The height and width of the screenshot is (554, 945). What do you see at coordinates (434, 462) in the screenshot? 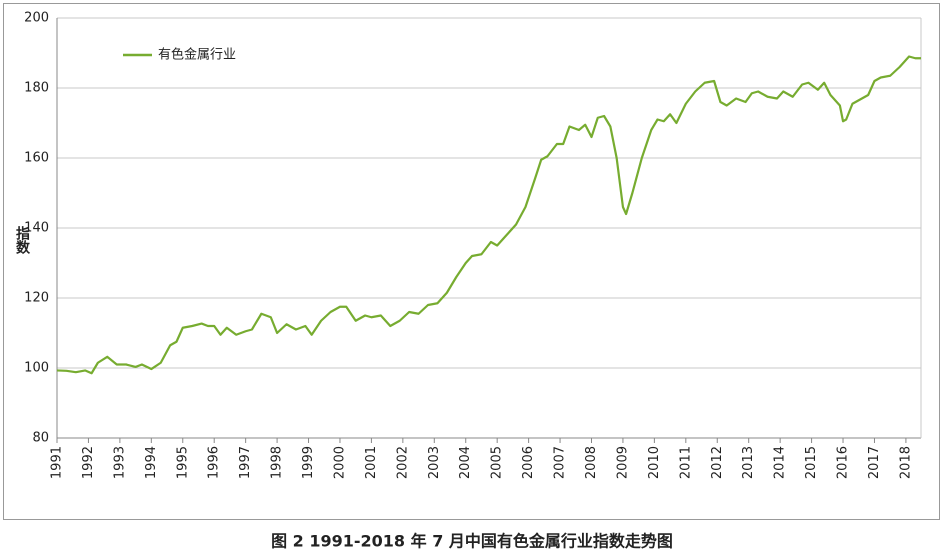
I see `x-tick-label: 2003` at bounding box center [434, 462].